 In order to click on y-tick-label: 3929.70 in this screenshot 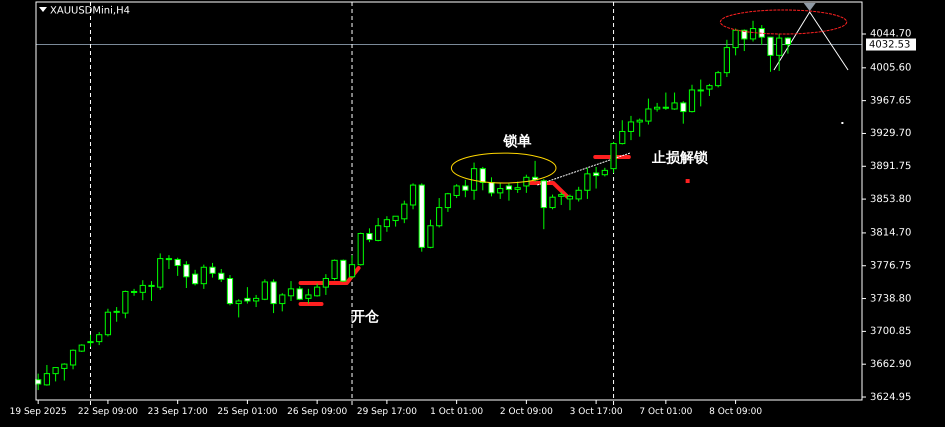, I will do `click(891, 134)`.